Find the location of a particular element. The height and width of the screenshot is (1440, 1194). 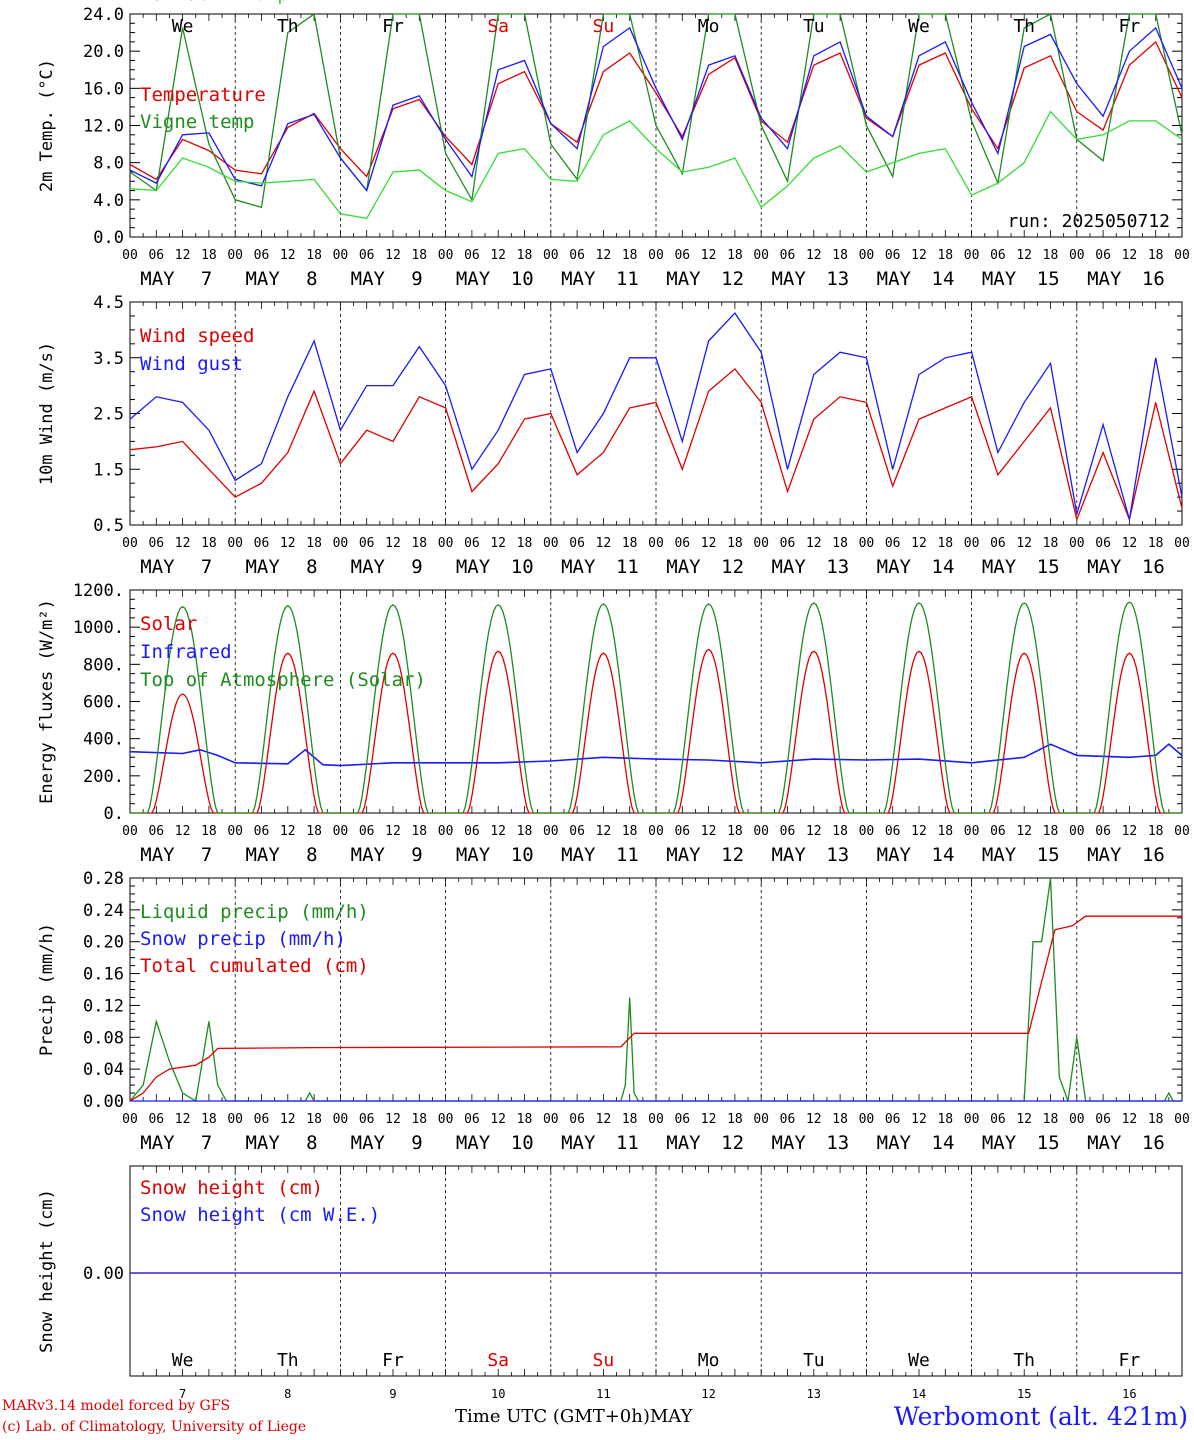

day-name-10: Fr is located at coordinates (1130, 1360).